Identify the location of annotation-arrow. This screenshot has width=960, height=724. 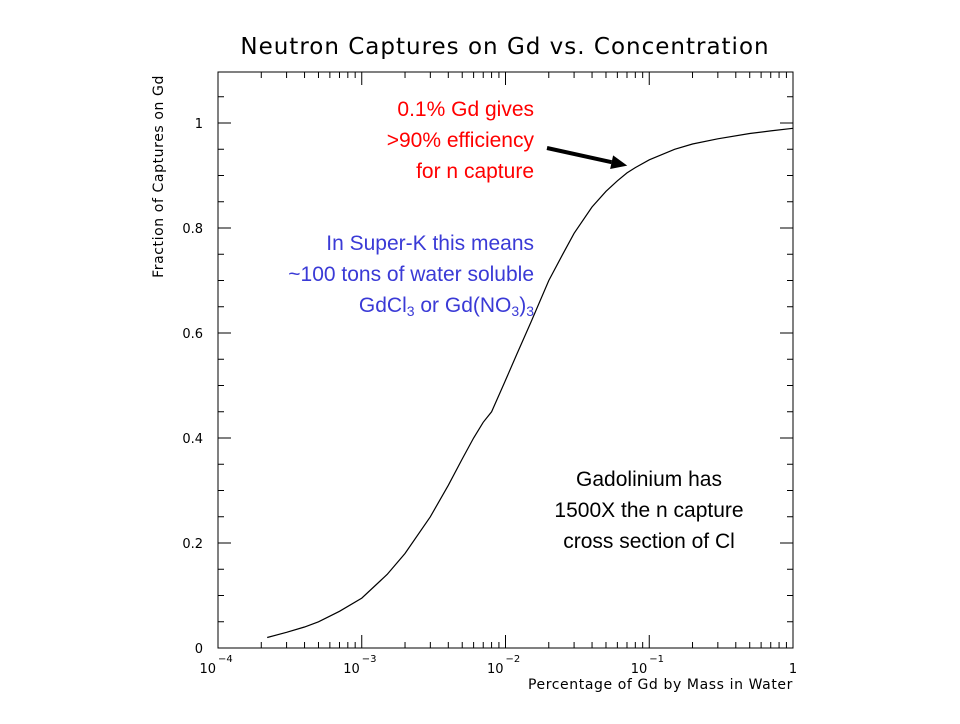
(579, 155).